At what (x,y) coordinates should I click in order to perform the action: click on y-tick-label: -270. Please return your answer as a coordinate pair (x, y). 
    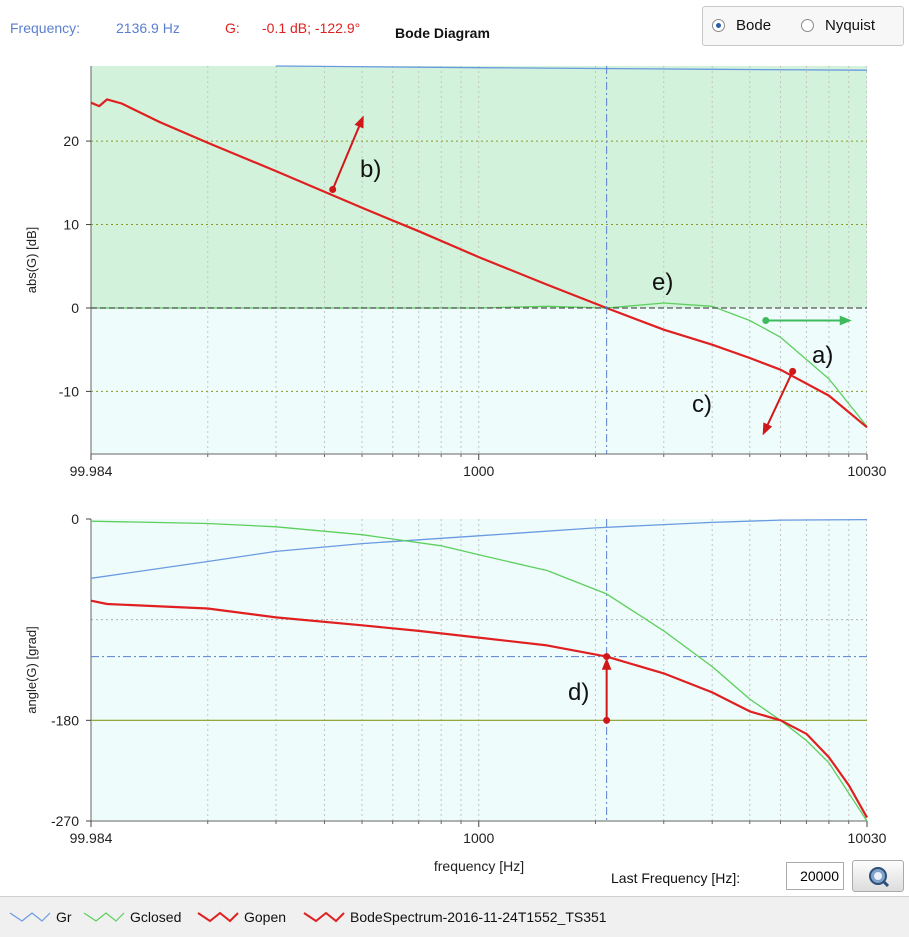
    Looking at the image, I should click on (65, 821).